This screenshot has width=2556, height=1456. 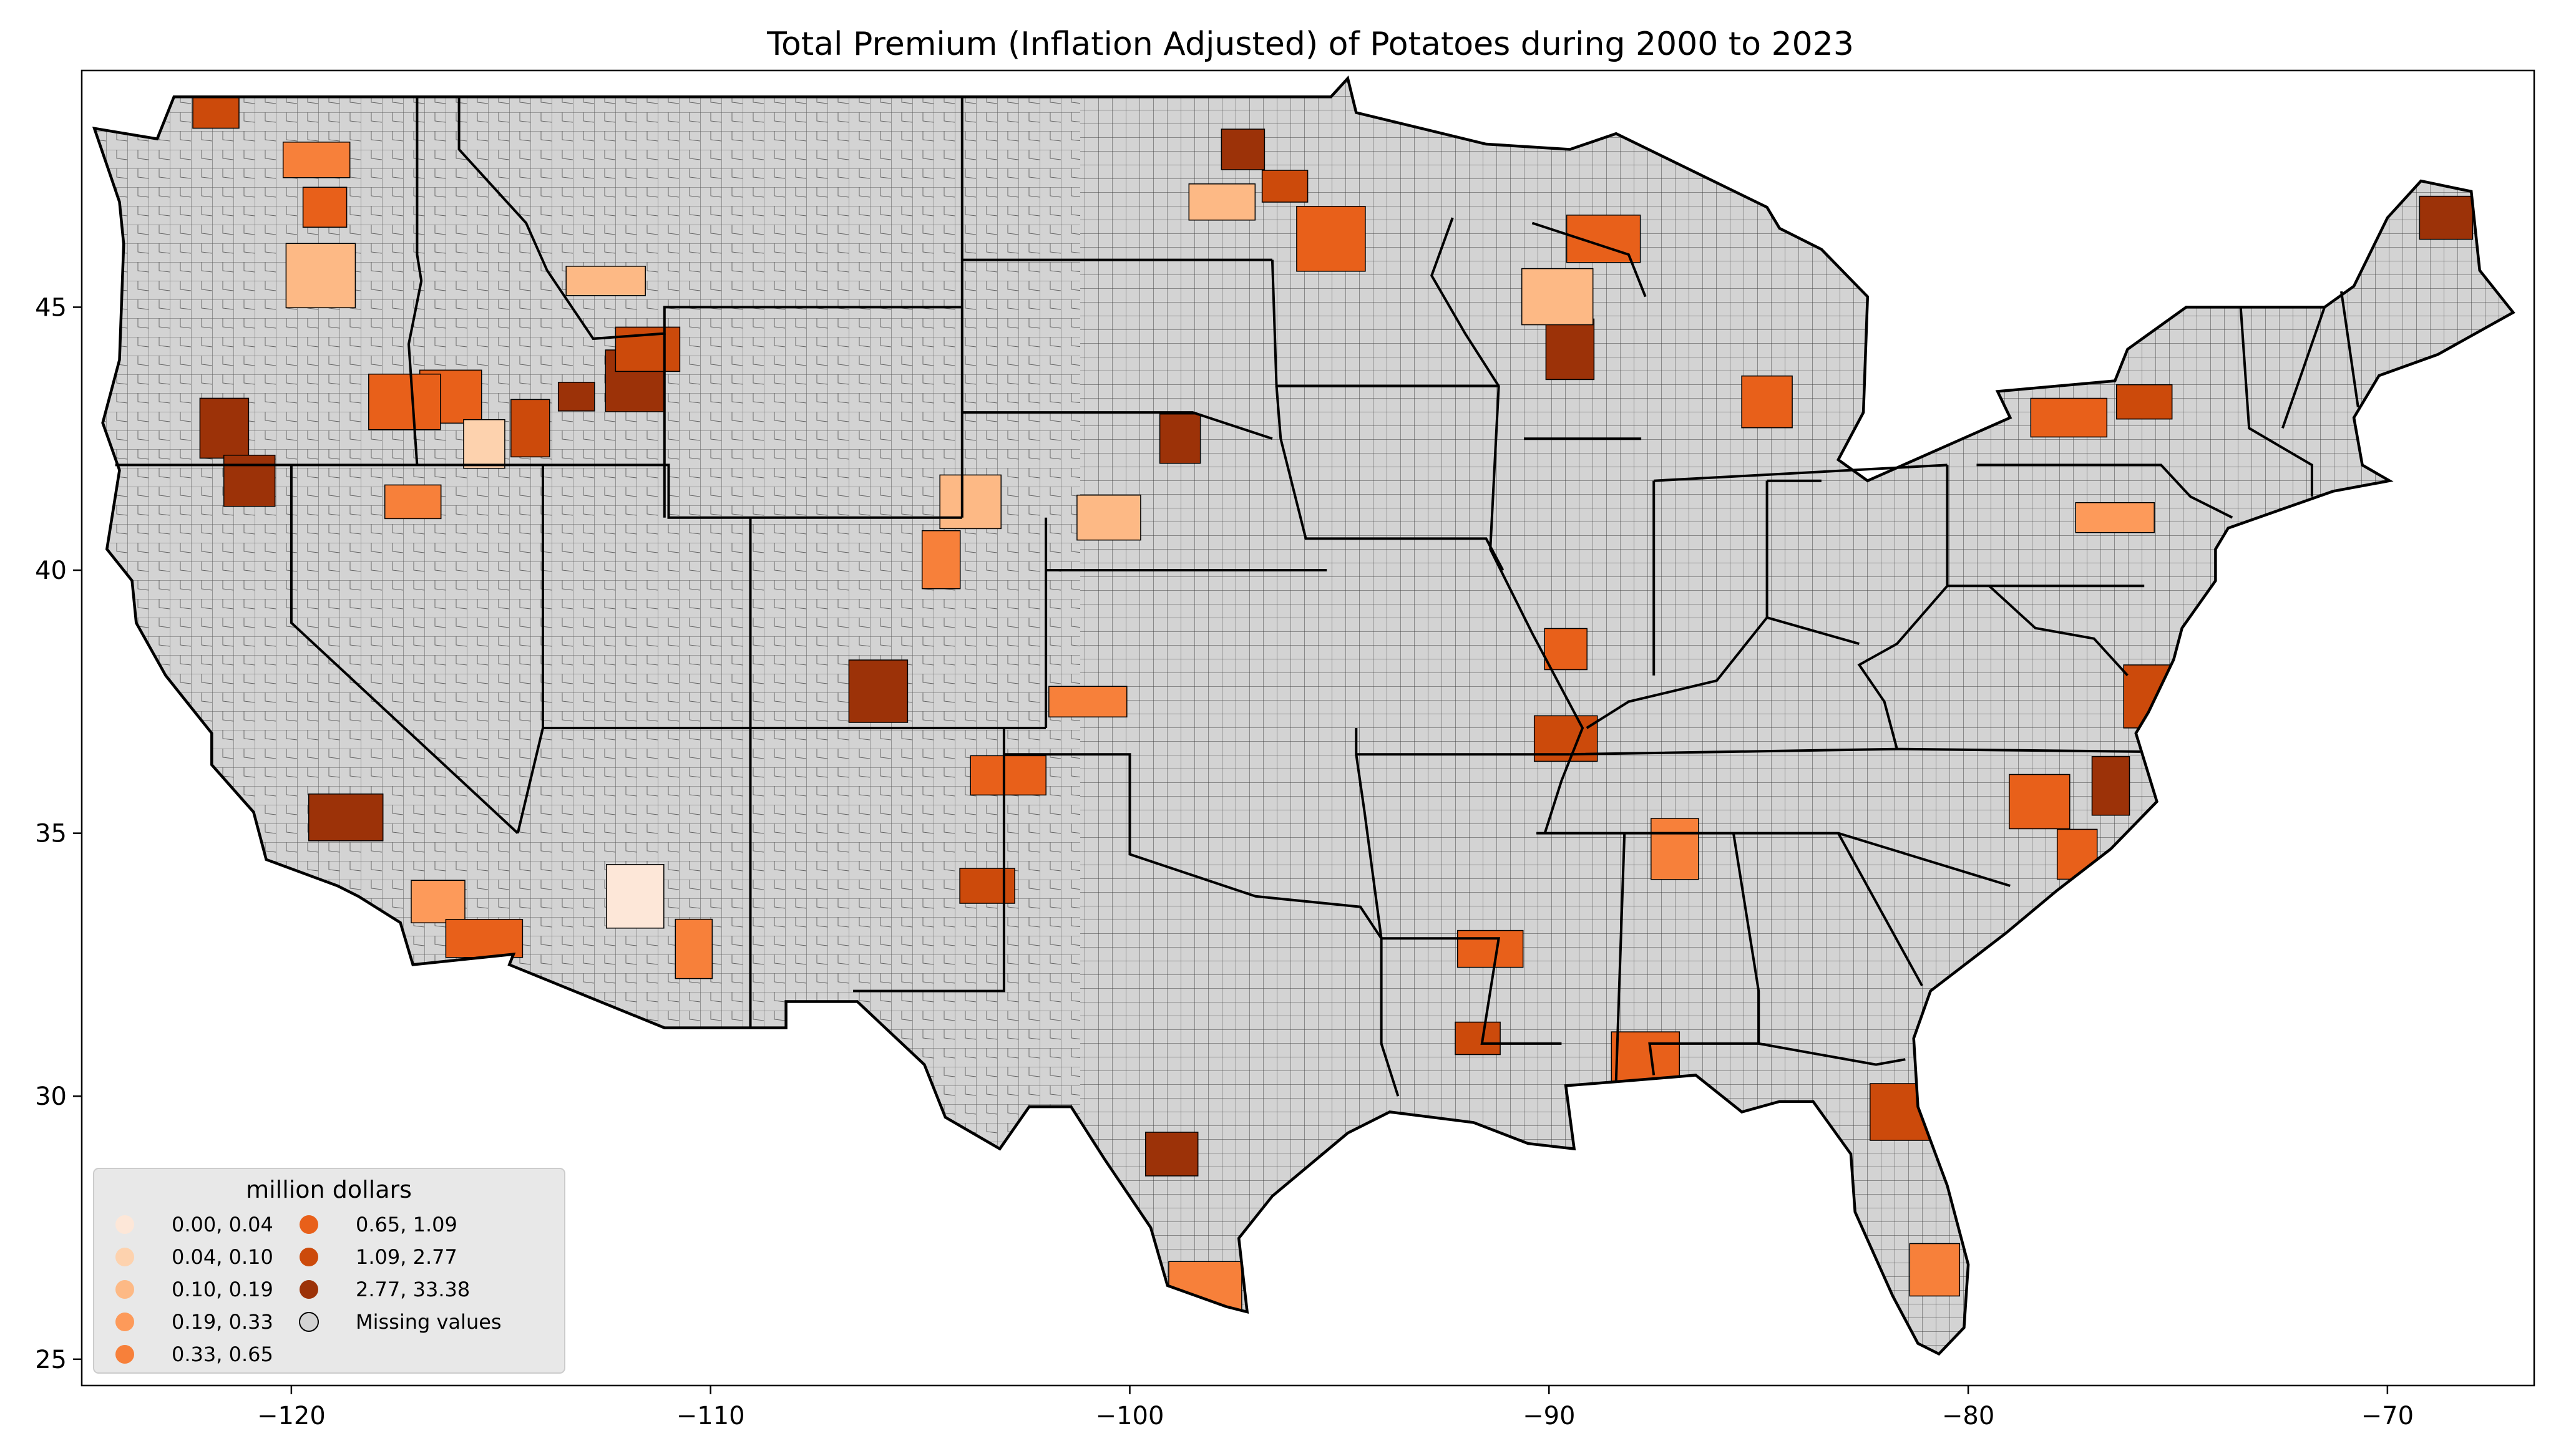 I want to click on county-maine-aroostook, so click(x=2446, y=218).